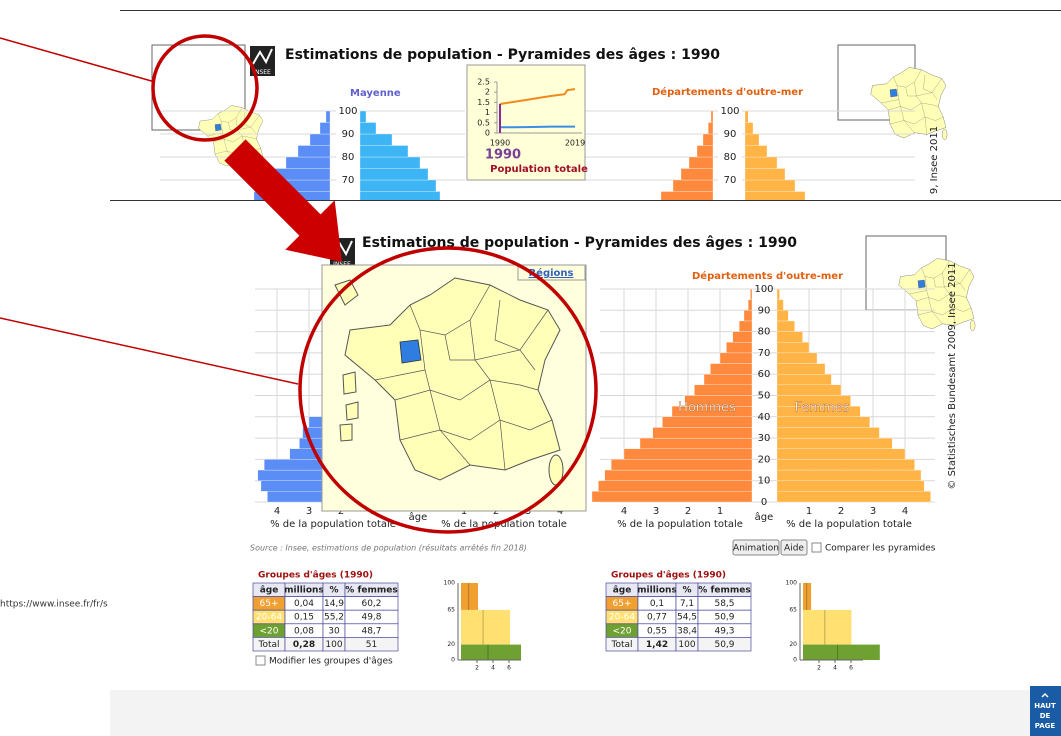 The height and width of the screenshot is (736, 1061). What do you see at coordinates (539, 169) in the screenshot?
I see `popup-label: Population totale` at bounding box center [539, 169].